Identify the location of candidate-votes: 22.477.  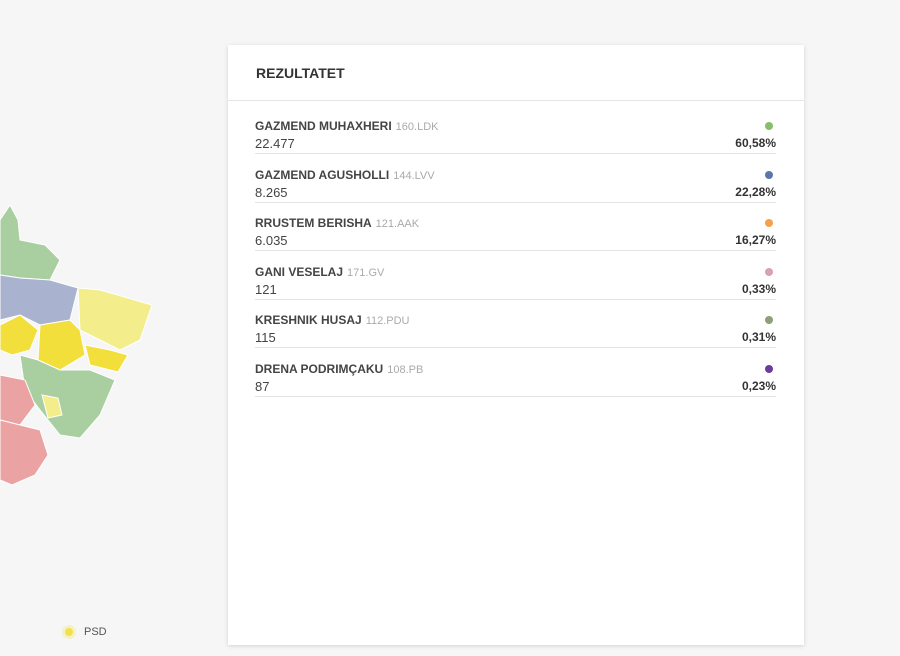
(275, 143).